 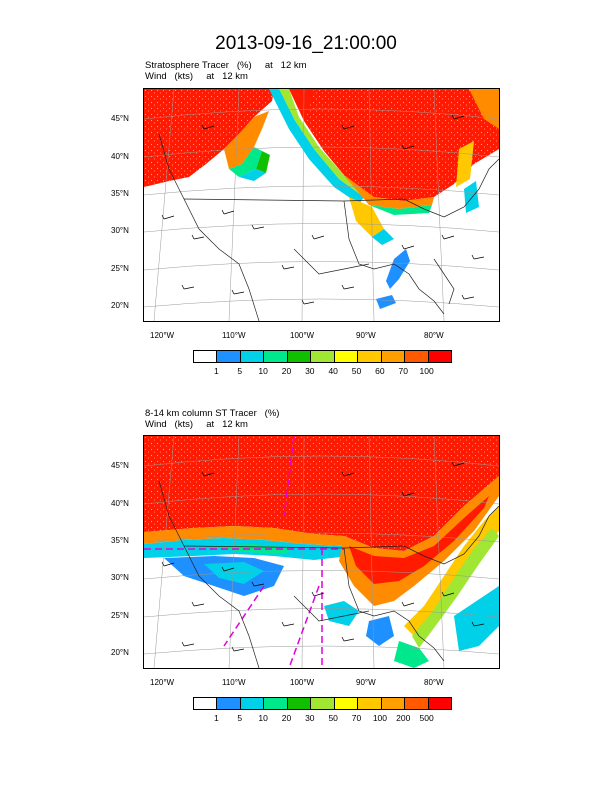 What do you see at coordinates (162, 682) in the screenshot?
I see `panel2-lon-label: 120°W` at bounding box center [162, 682].